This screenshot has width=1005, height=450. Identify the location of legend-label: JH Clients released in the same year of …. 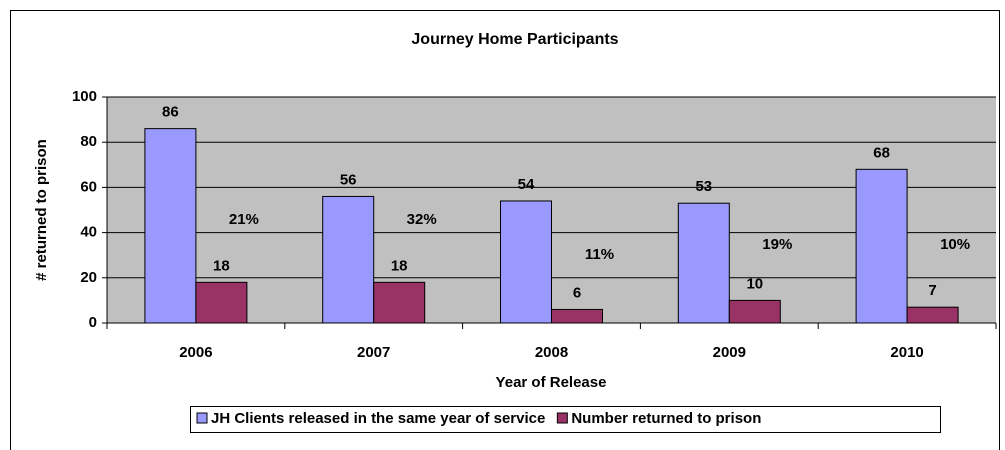
(378, 418).